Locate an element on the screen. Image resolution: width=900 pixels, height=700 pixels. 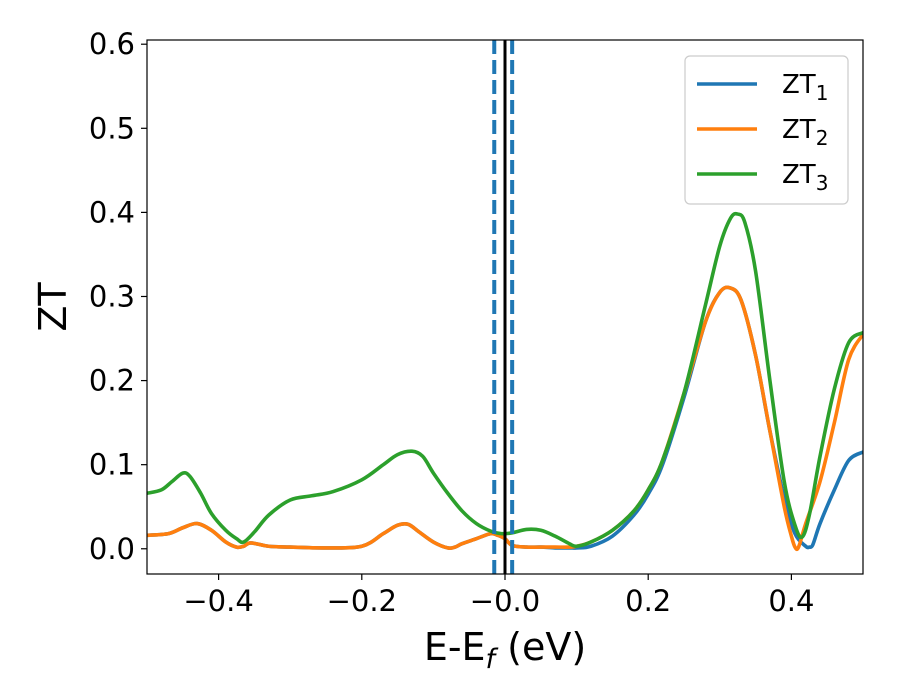
x-tick-label: 0.4 is located at coordinates (791, 601).